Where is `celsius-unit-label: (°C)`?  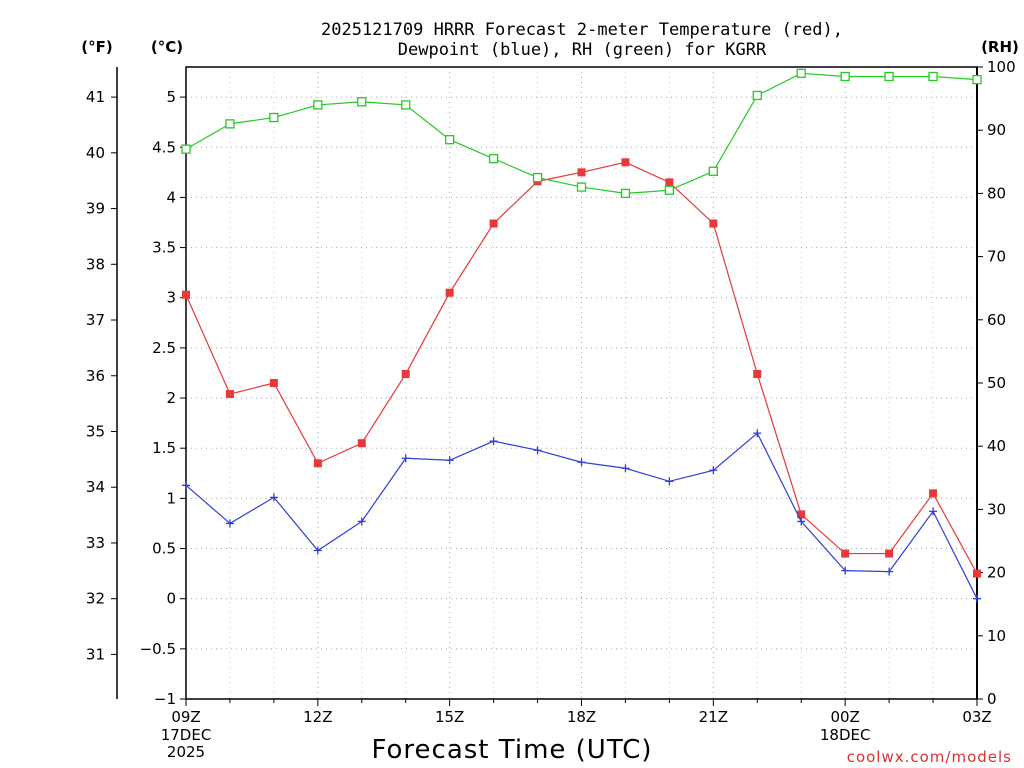
celsius-unit-label: (°C) is located at coordinates (167, 47).